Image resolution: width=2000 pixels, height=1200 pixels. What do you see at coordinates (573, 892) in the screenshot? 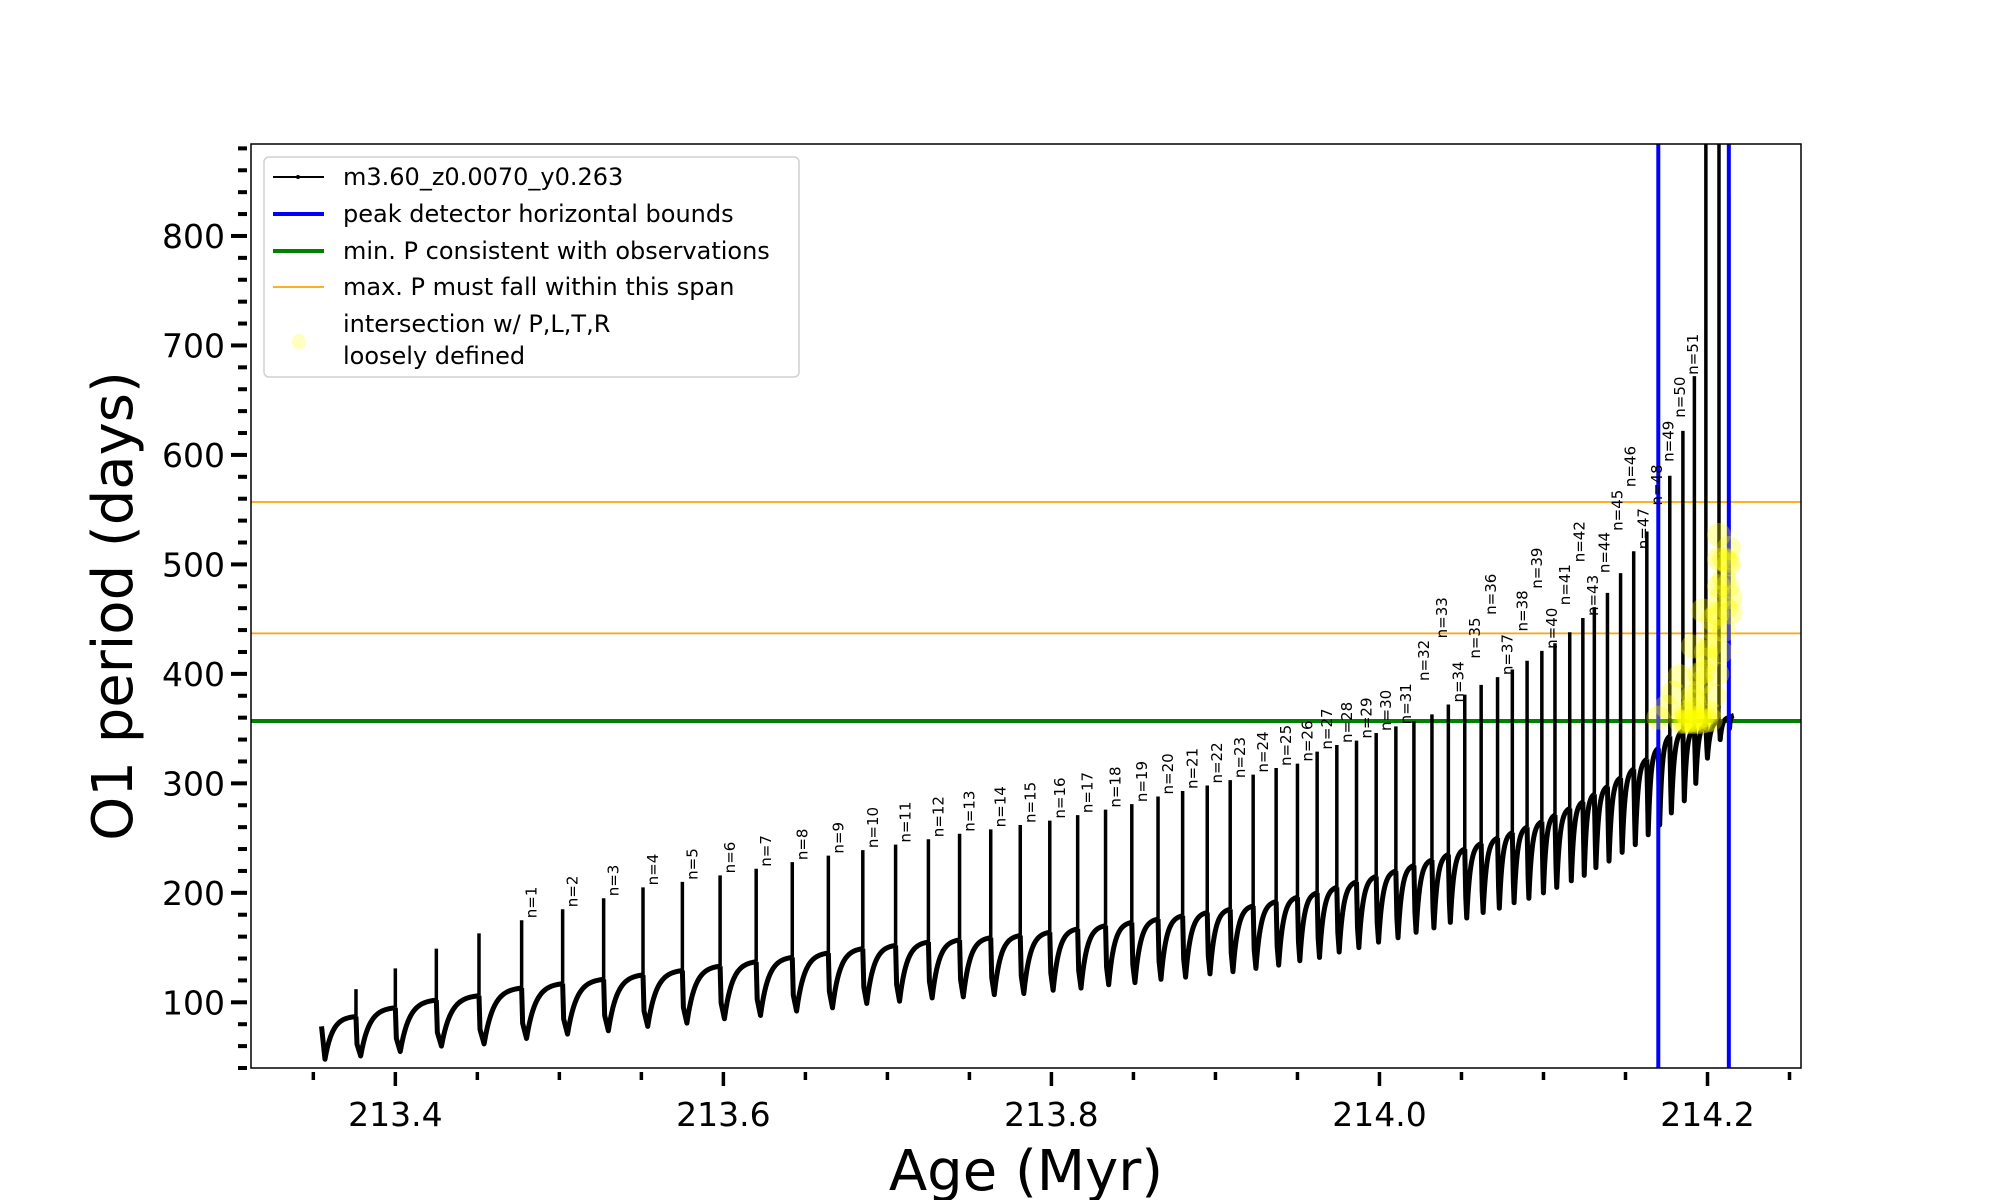
I see `pulse-label: n=2` at bounding box center [573, 892].